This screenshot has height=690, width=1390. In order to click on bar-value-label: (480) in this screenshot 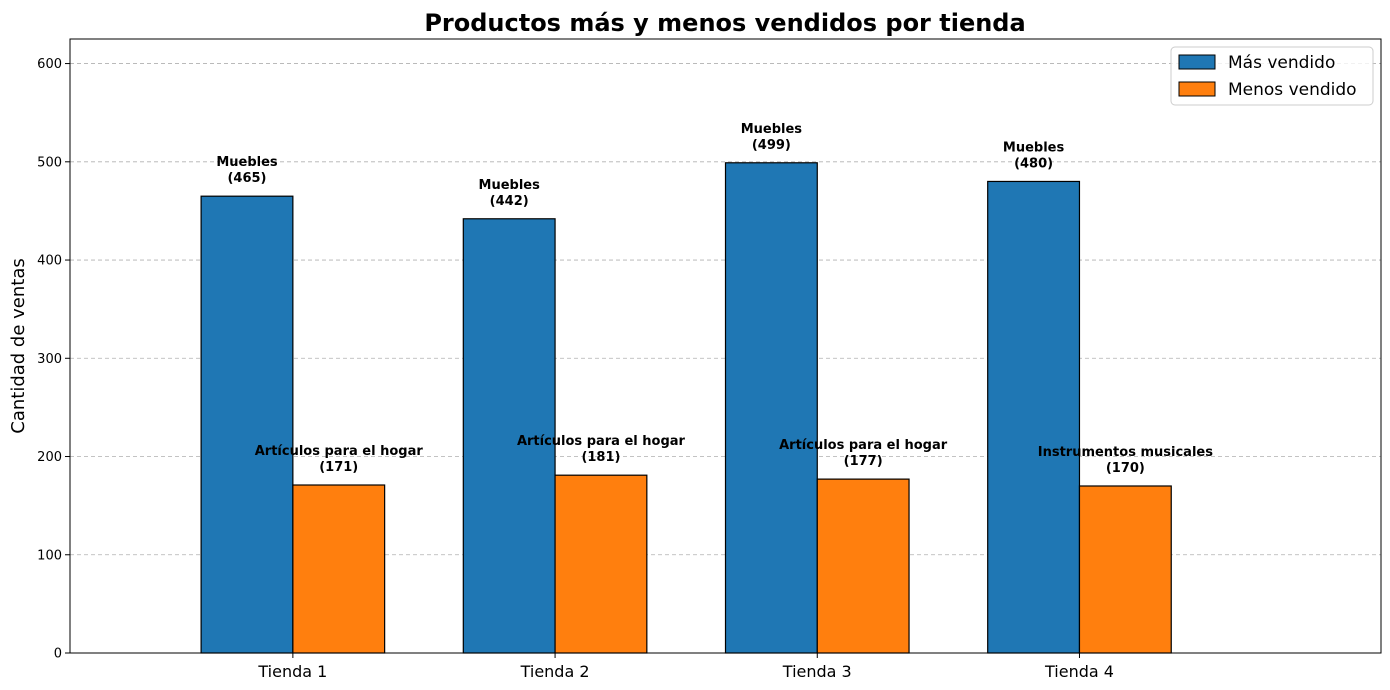, I will do `click(1033, 163)`.